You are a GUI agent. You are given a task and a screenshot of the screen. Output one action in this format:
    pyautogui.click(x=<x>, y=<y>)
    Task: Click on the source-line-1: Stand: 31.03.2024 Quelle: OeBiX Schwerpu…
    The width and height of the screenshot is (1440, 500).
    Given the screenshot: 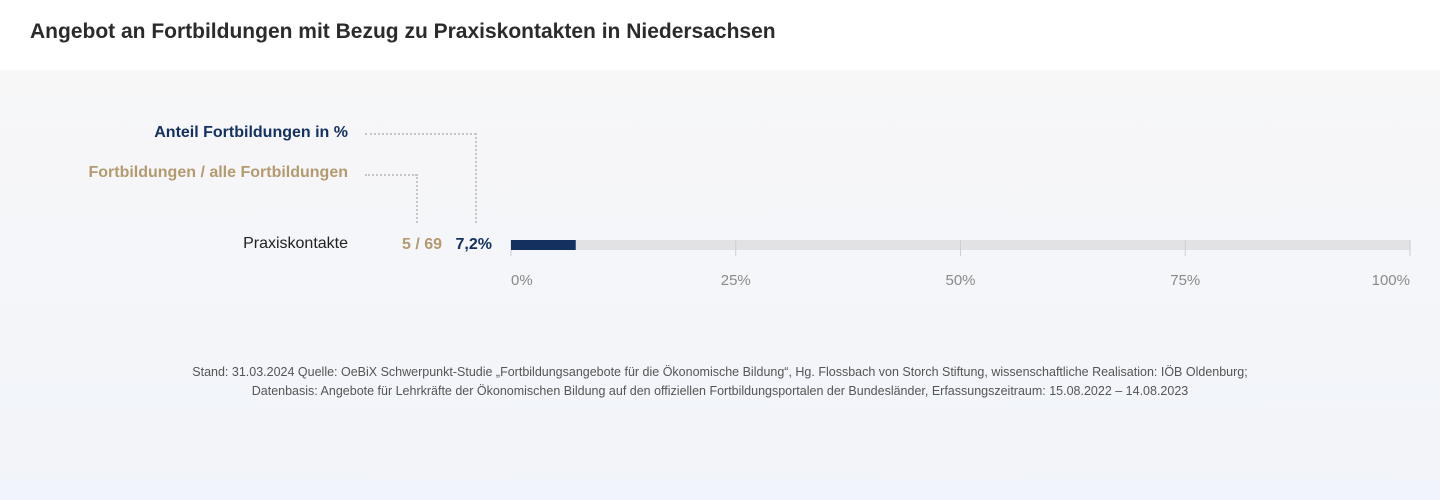 What is the action you would take?
    pyautogui.click(x=720, y=372)
    